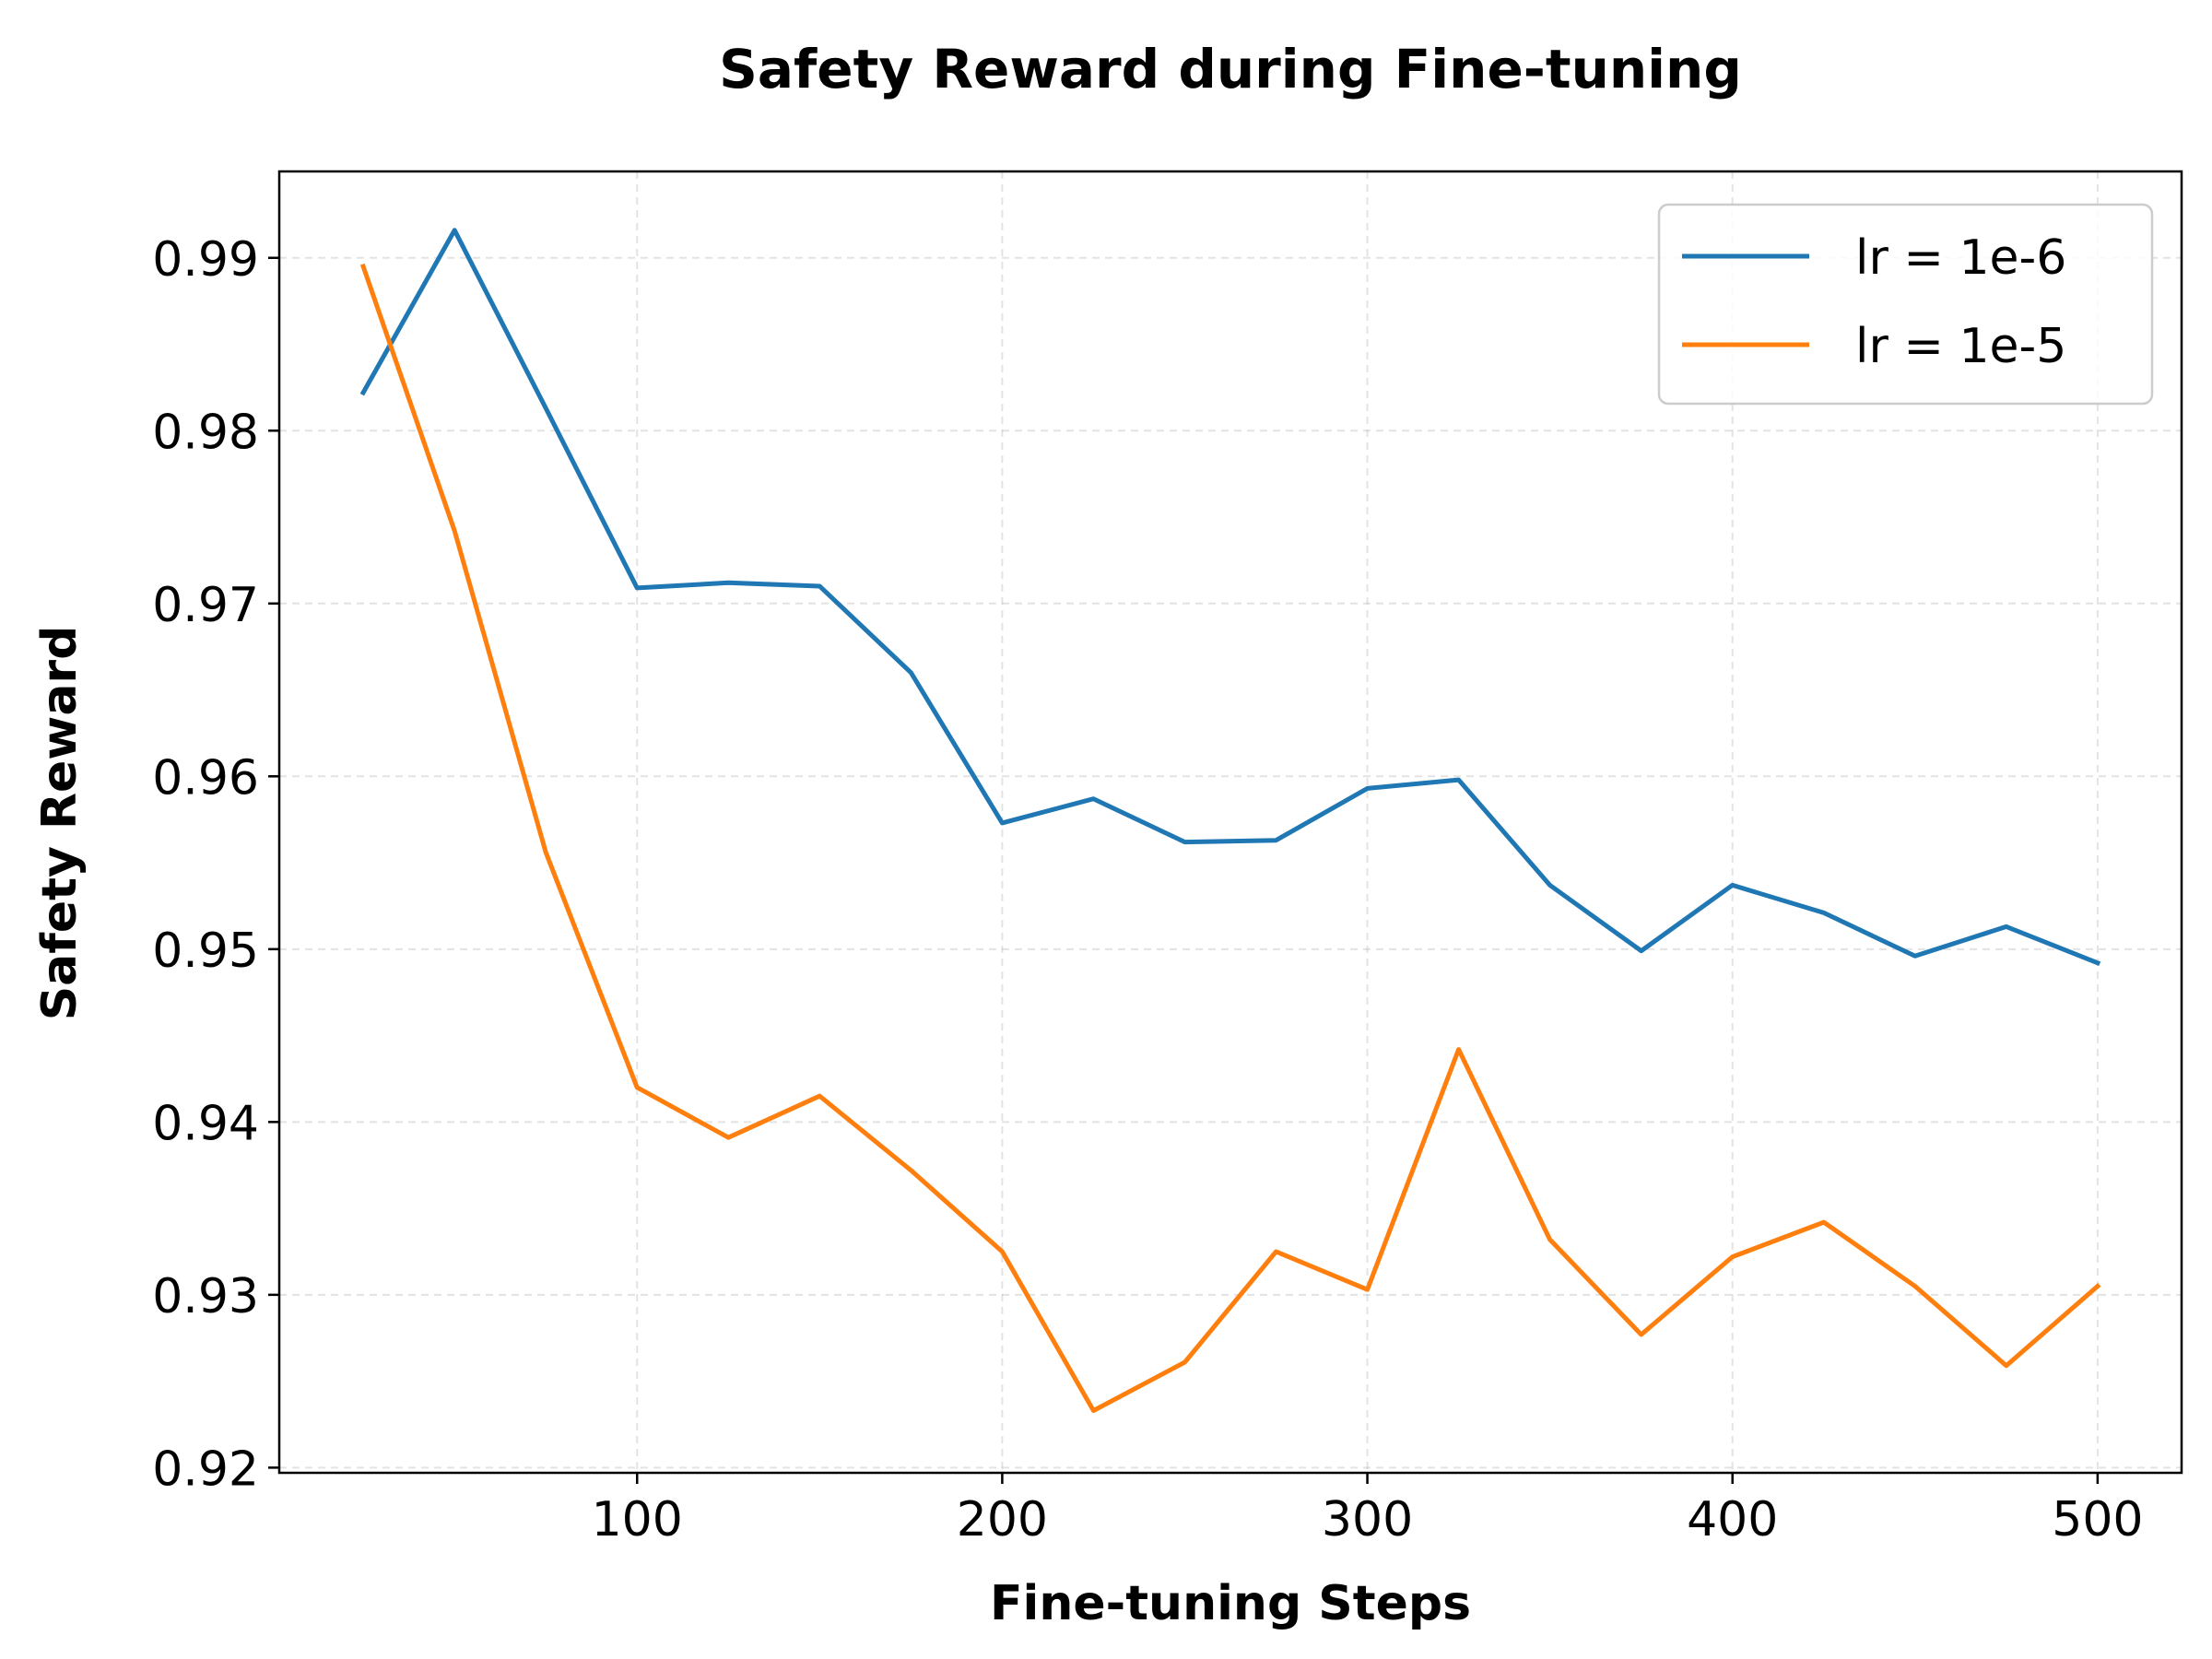 The image size is (2212, 1659). I want to click on legend: lr = 1e-6 lr = 1e-5, so click(1905, 304).